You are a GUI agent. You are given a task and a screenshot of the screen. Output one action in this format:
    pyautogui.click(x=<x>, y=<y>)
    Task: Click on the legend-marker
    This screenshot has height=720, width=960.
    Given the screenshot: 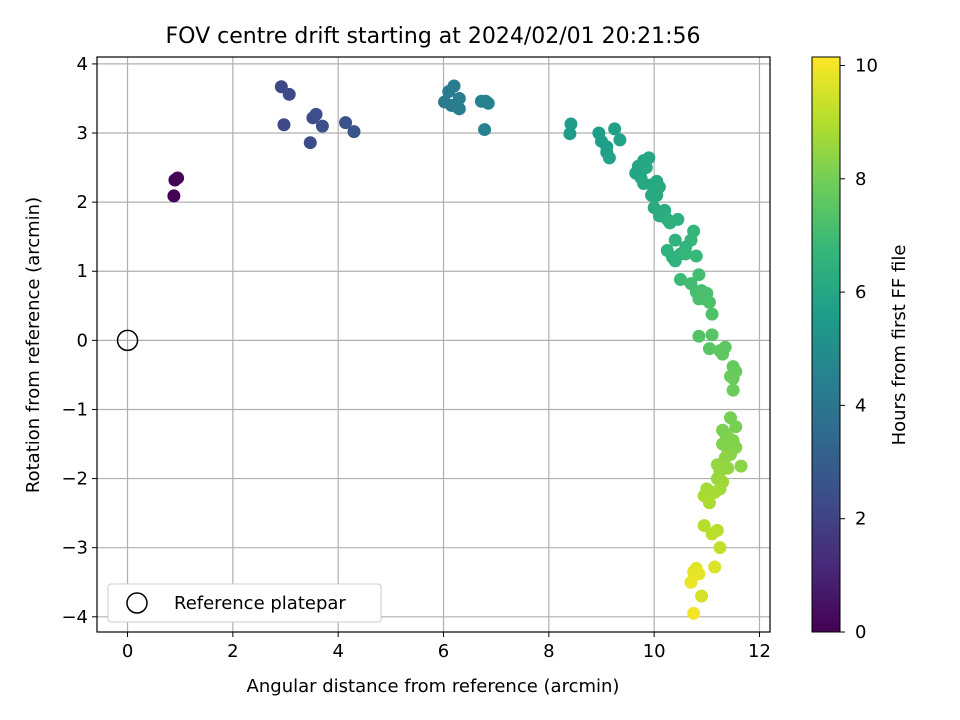 What is the action you would take?
    pyautogui.click(x=137, y=603)
    